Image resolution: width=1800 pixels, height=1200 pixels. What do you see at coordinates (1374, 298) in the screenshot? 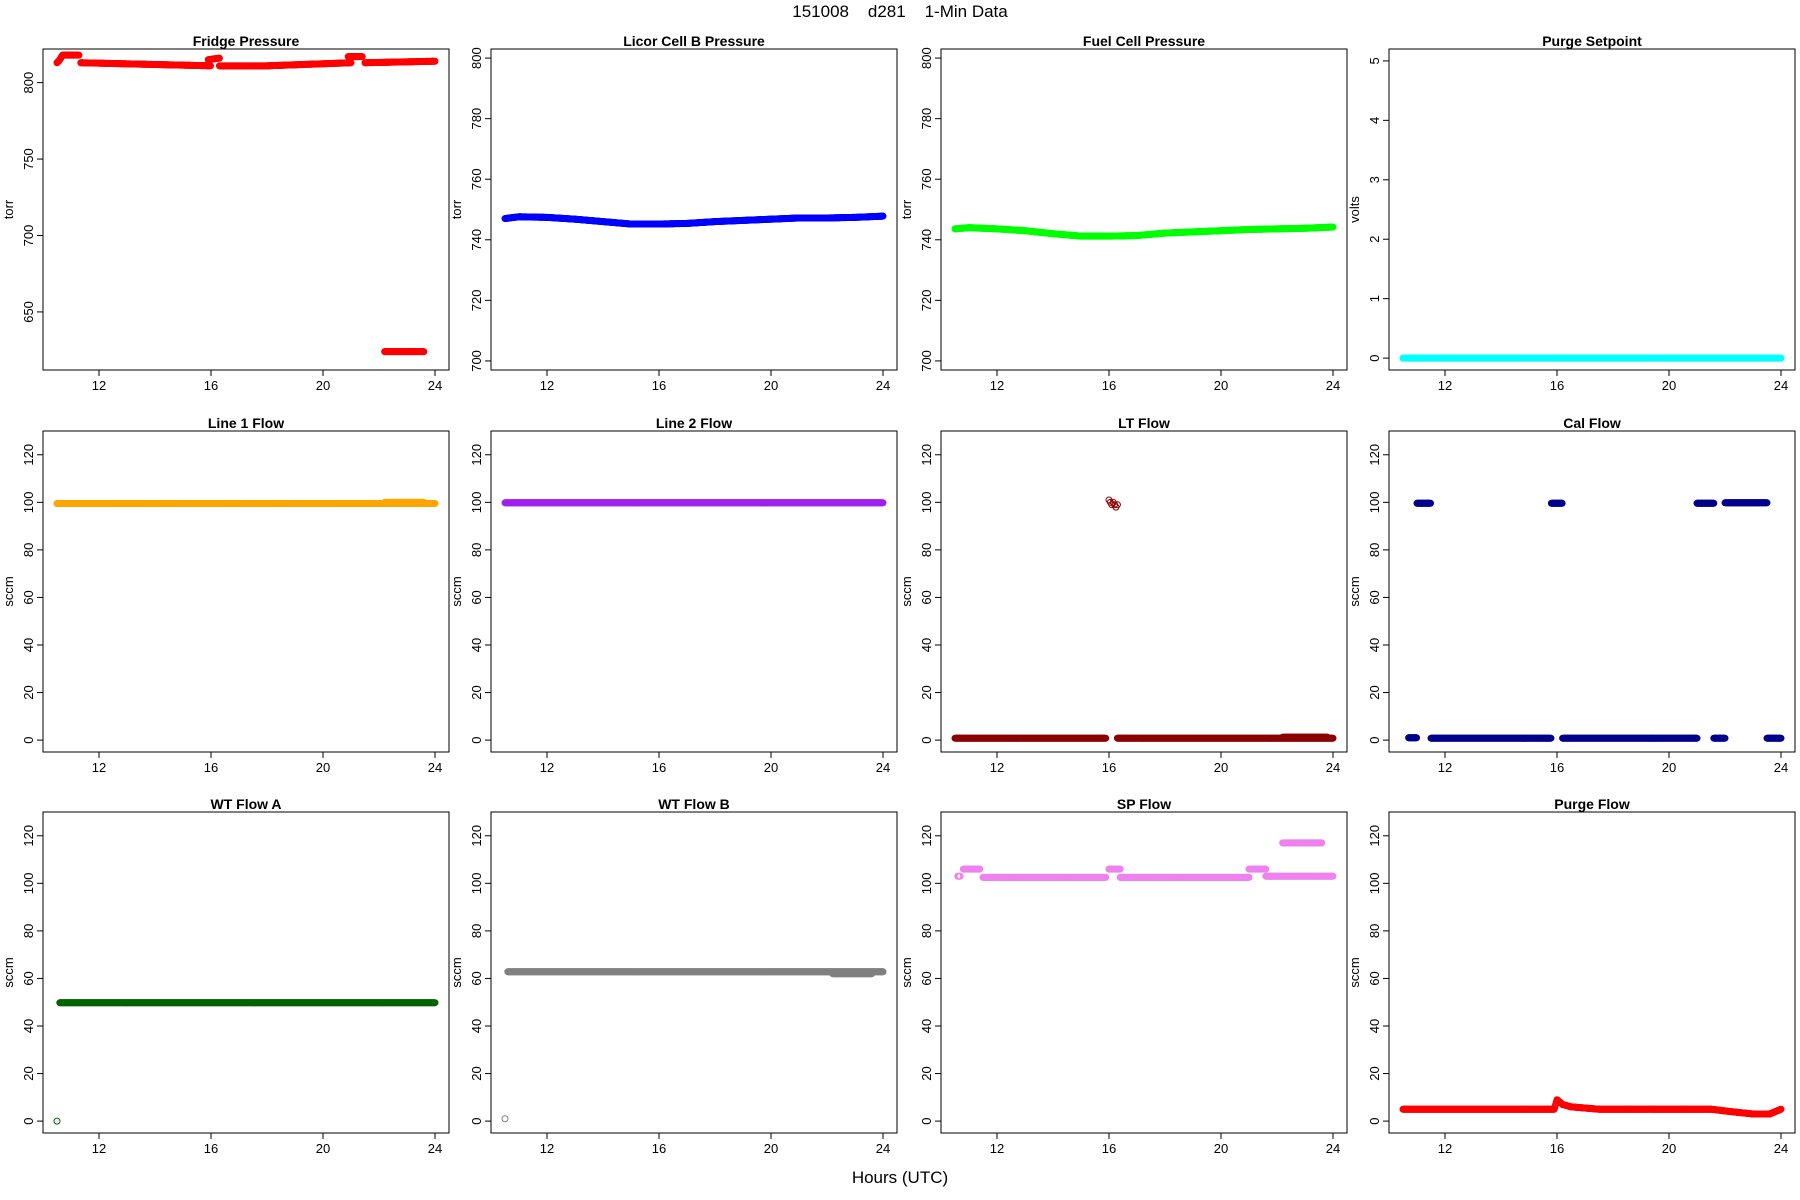
I see `y-tick-label: 1` at bounding box center [1374, 298].